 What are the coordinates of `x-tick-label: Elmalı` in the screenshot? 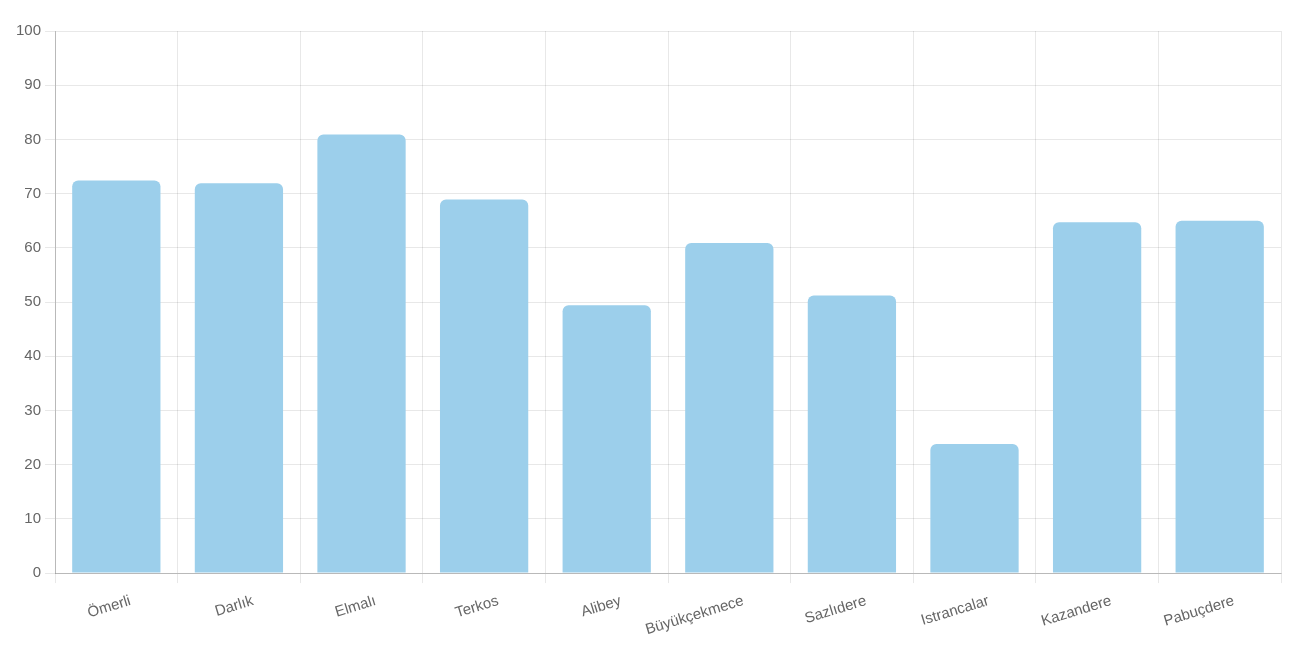 It's located at (355, 605).